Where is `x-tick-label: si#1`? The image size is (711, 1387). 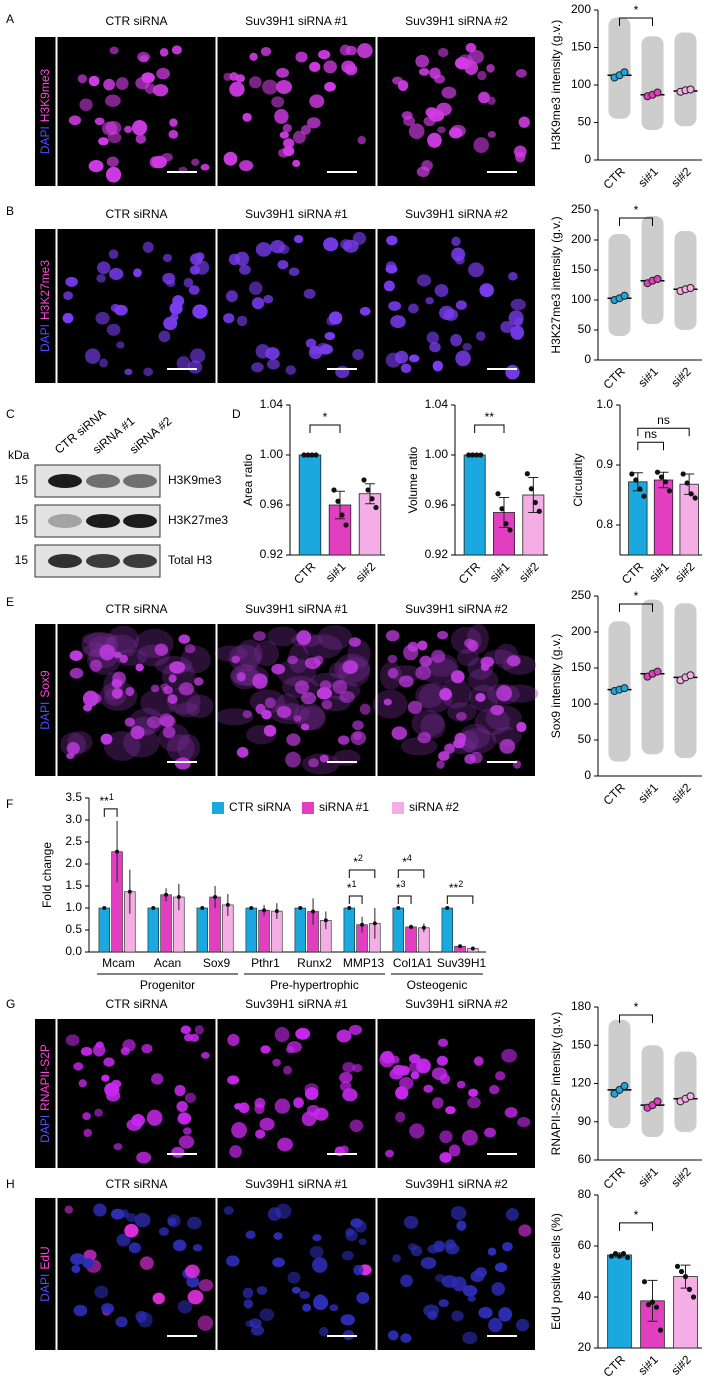
x-tick-label: si#1 is located at coordinates (659, 572).